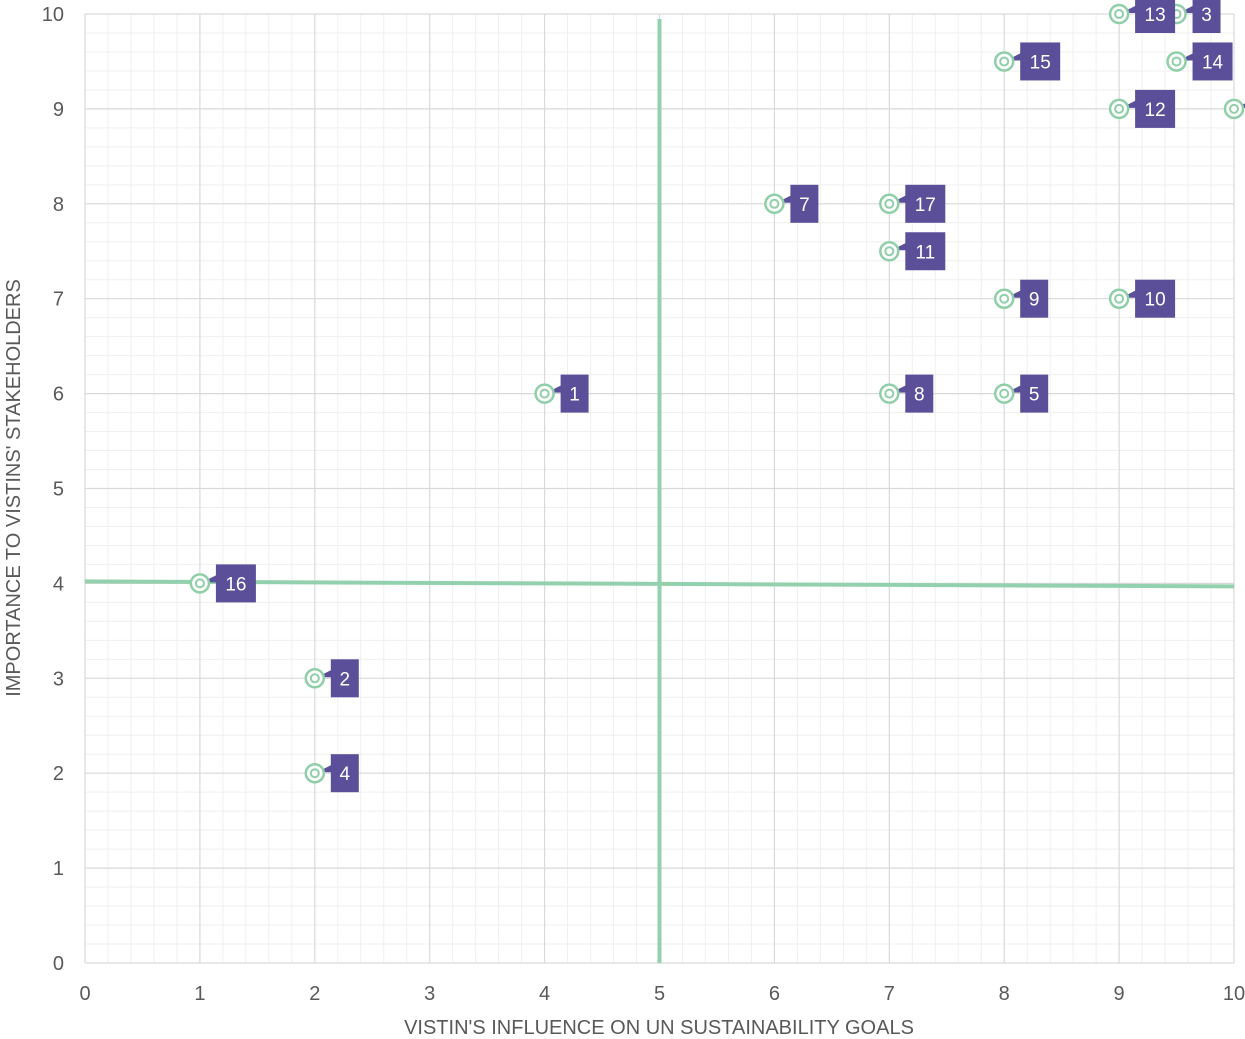 The height and width of the screenshot is (1039, 1245). I want to click on data-point: 9, so click(1021, 298).